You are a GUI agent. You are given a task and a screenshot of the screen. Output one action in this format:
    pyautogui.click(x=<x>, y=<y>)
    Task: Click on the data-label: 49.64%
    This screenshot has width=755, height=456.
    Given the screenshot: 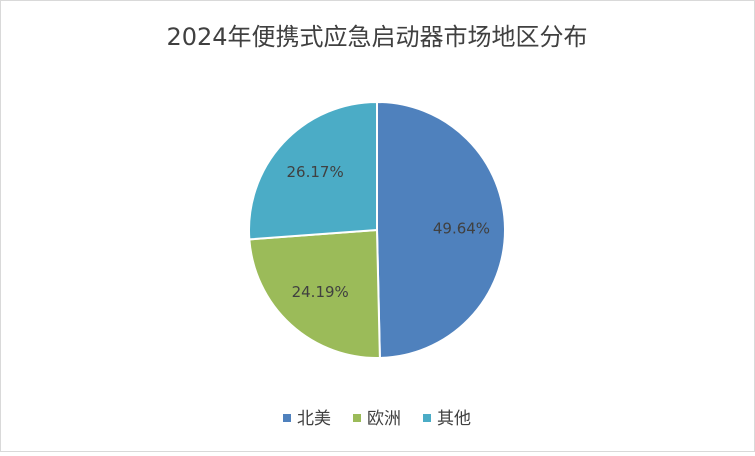 What is the action you would take?
    pyautogui.click(x=461, y=229)
    